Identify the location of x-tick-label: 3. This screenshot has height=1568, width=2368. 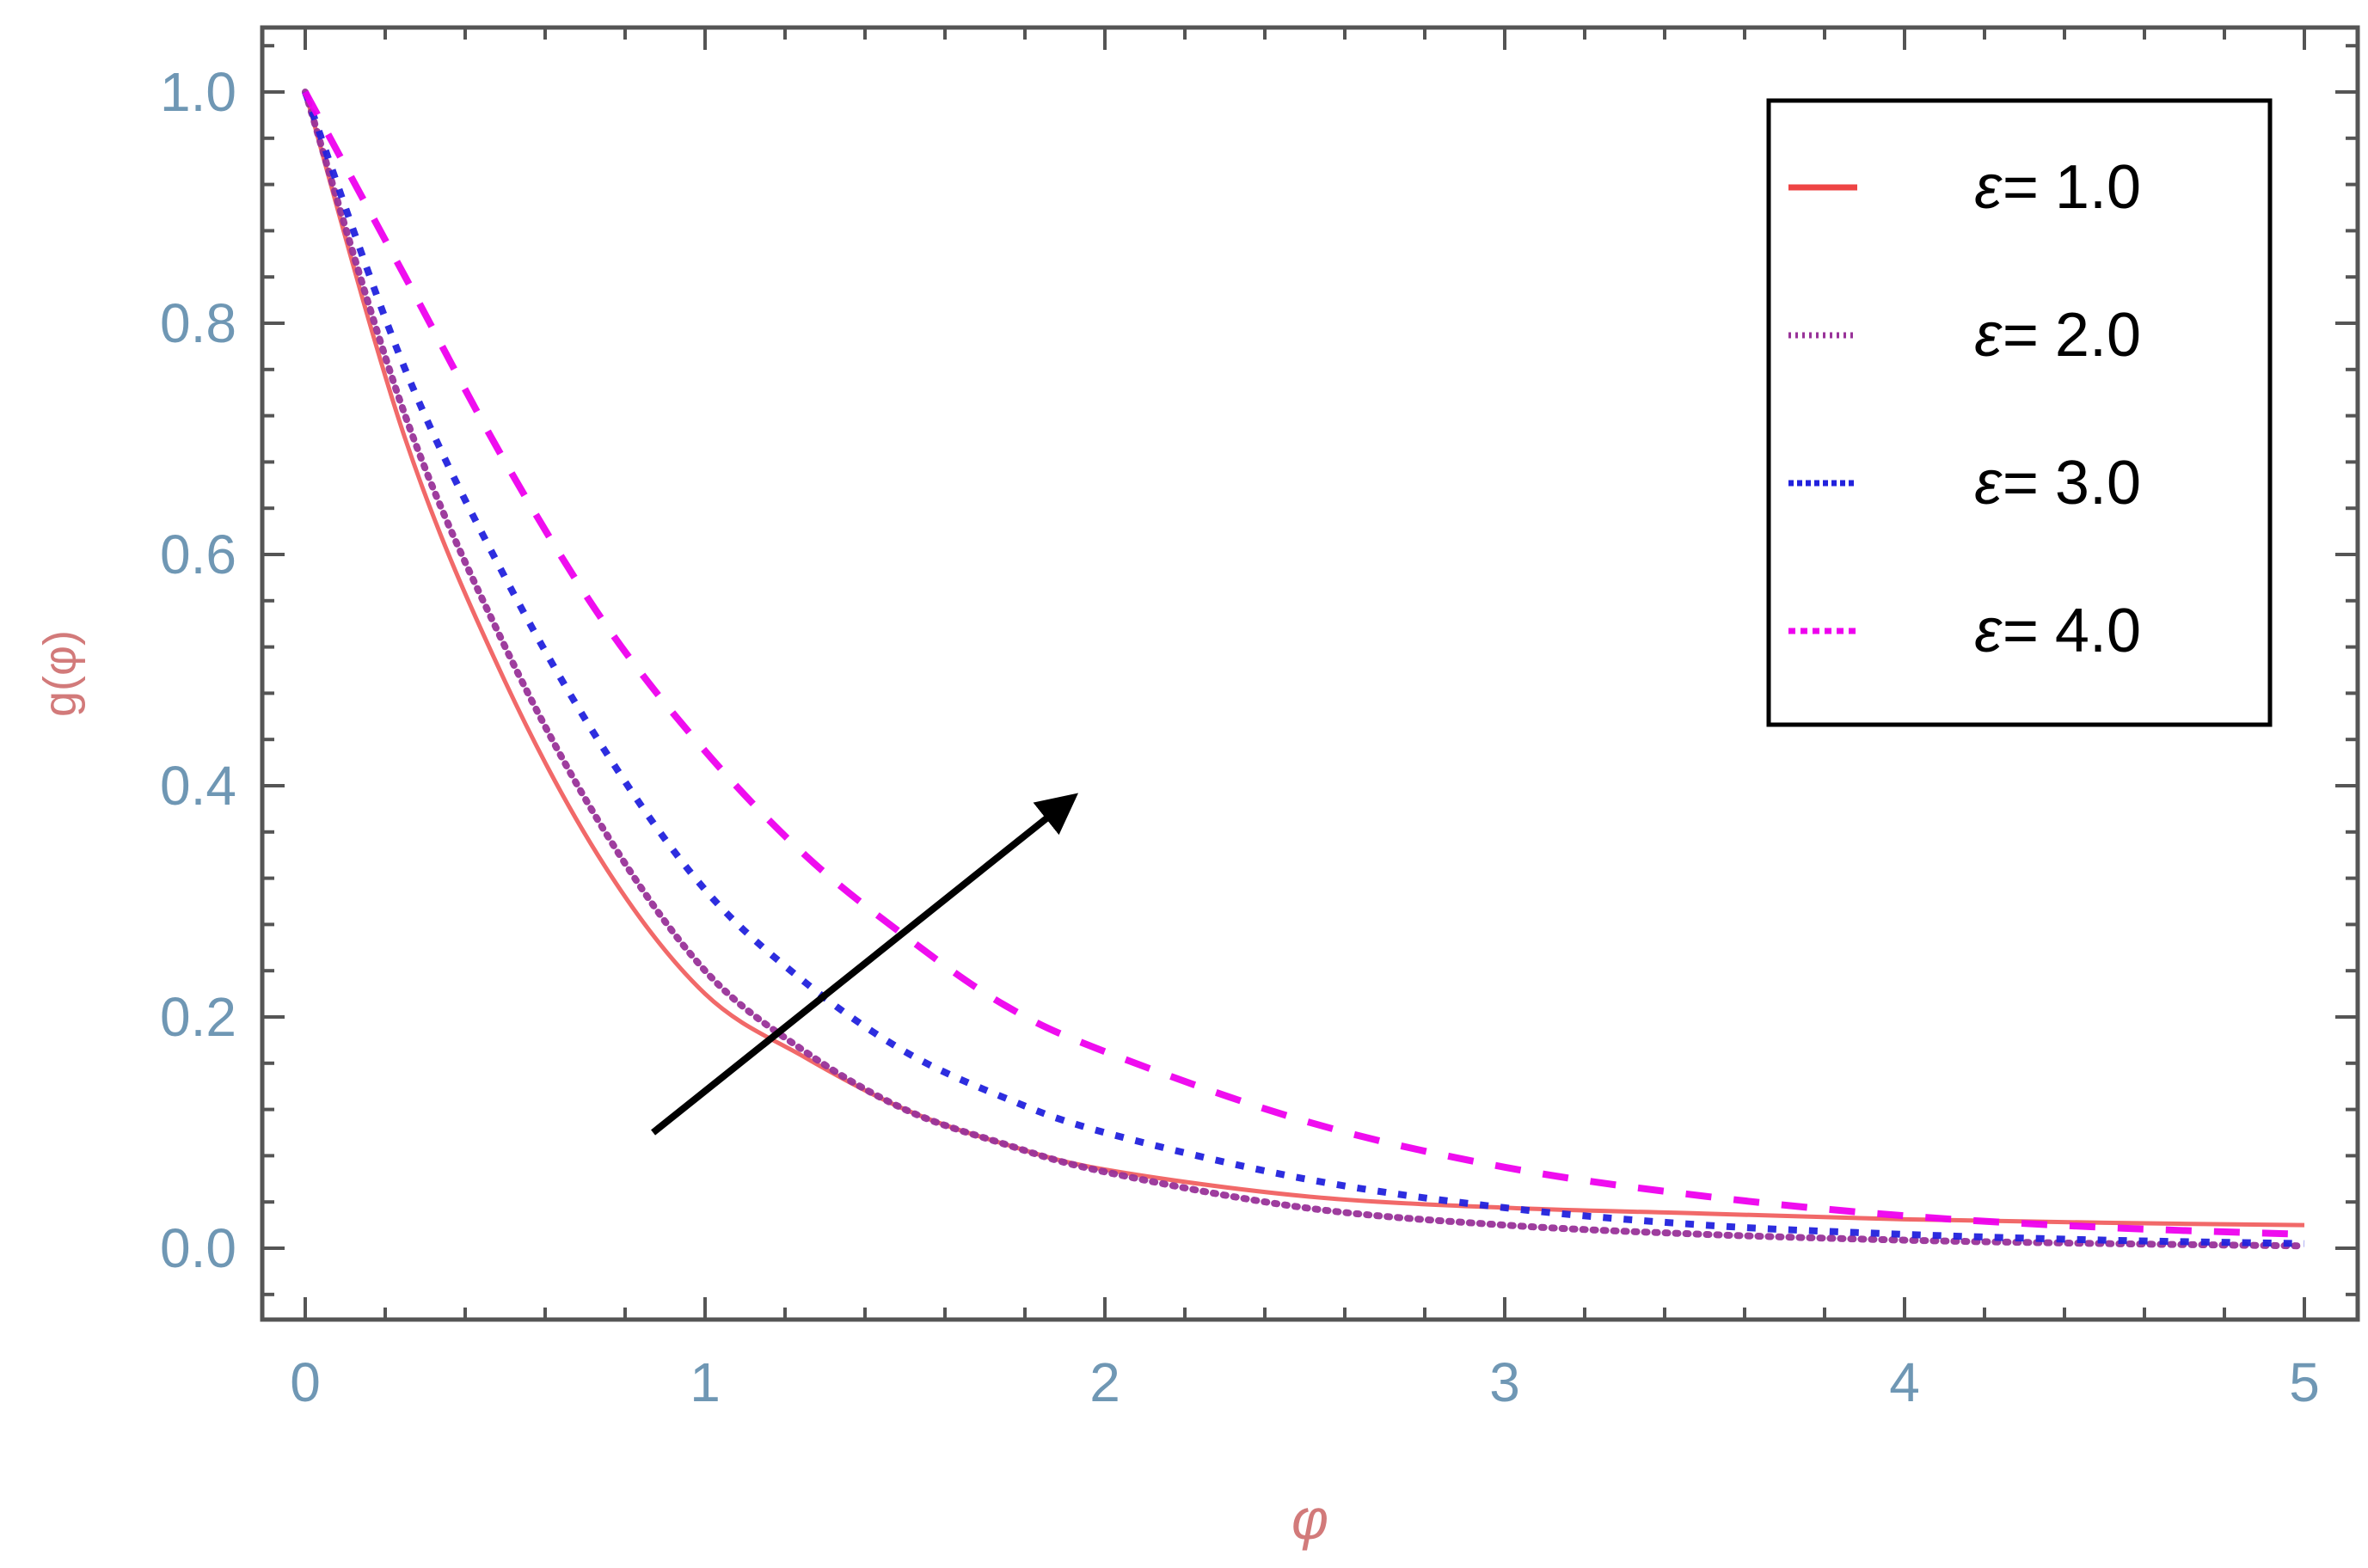
(1504, 1382).